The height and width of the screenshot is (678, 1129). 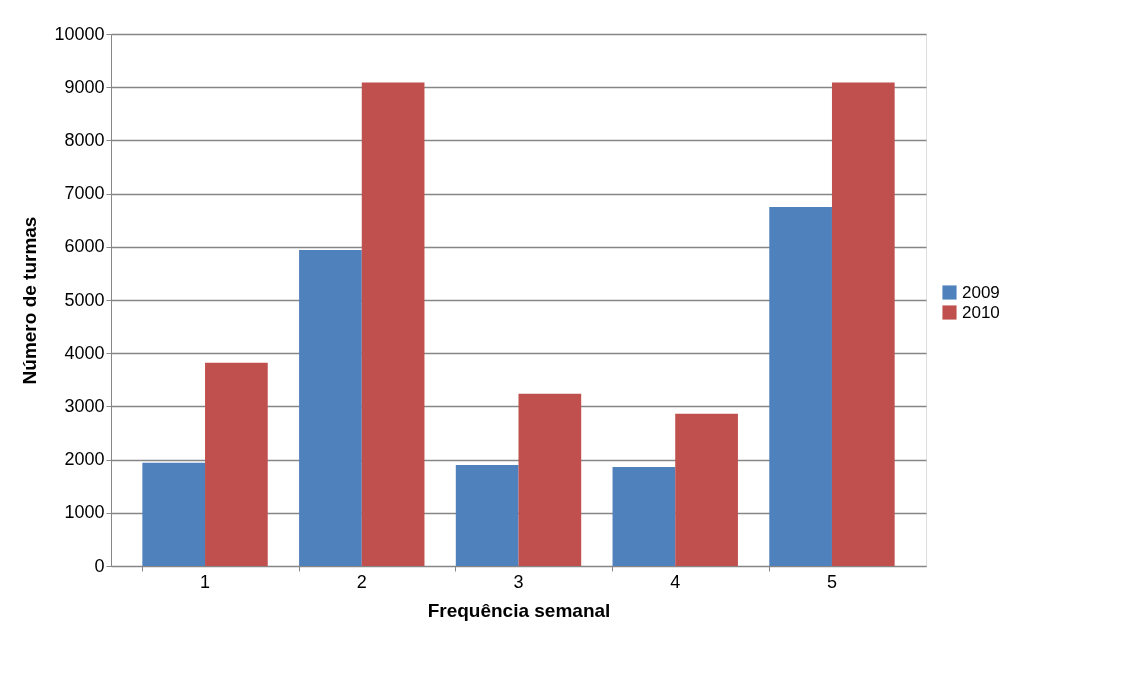 I want to click on y-tick-label: 7000, so click(x=84, y=193).